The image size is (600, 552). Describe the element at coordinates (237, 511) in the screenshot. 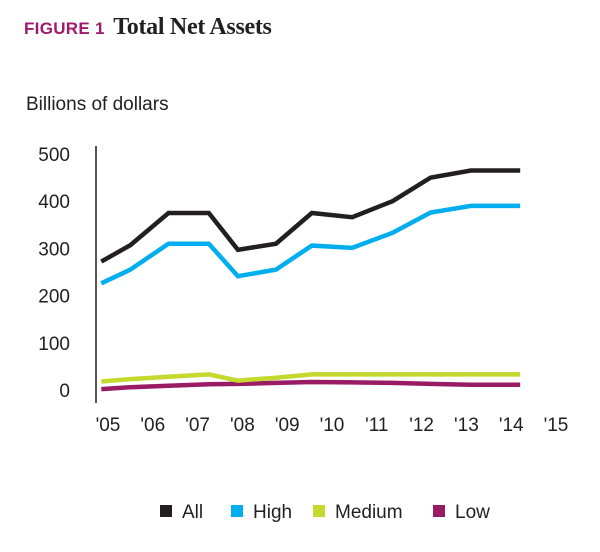

I see `legend-swatch-high` at that location.